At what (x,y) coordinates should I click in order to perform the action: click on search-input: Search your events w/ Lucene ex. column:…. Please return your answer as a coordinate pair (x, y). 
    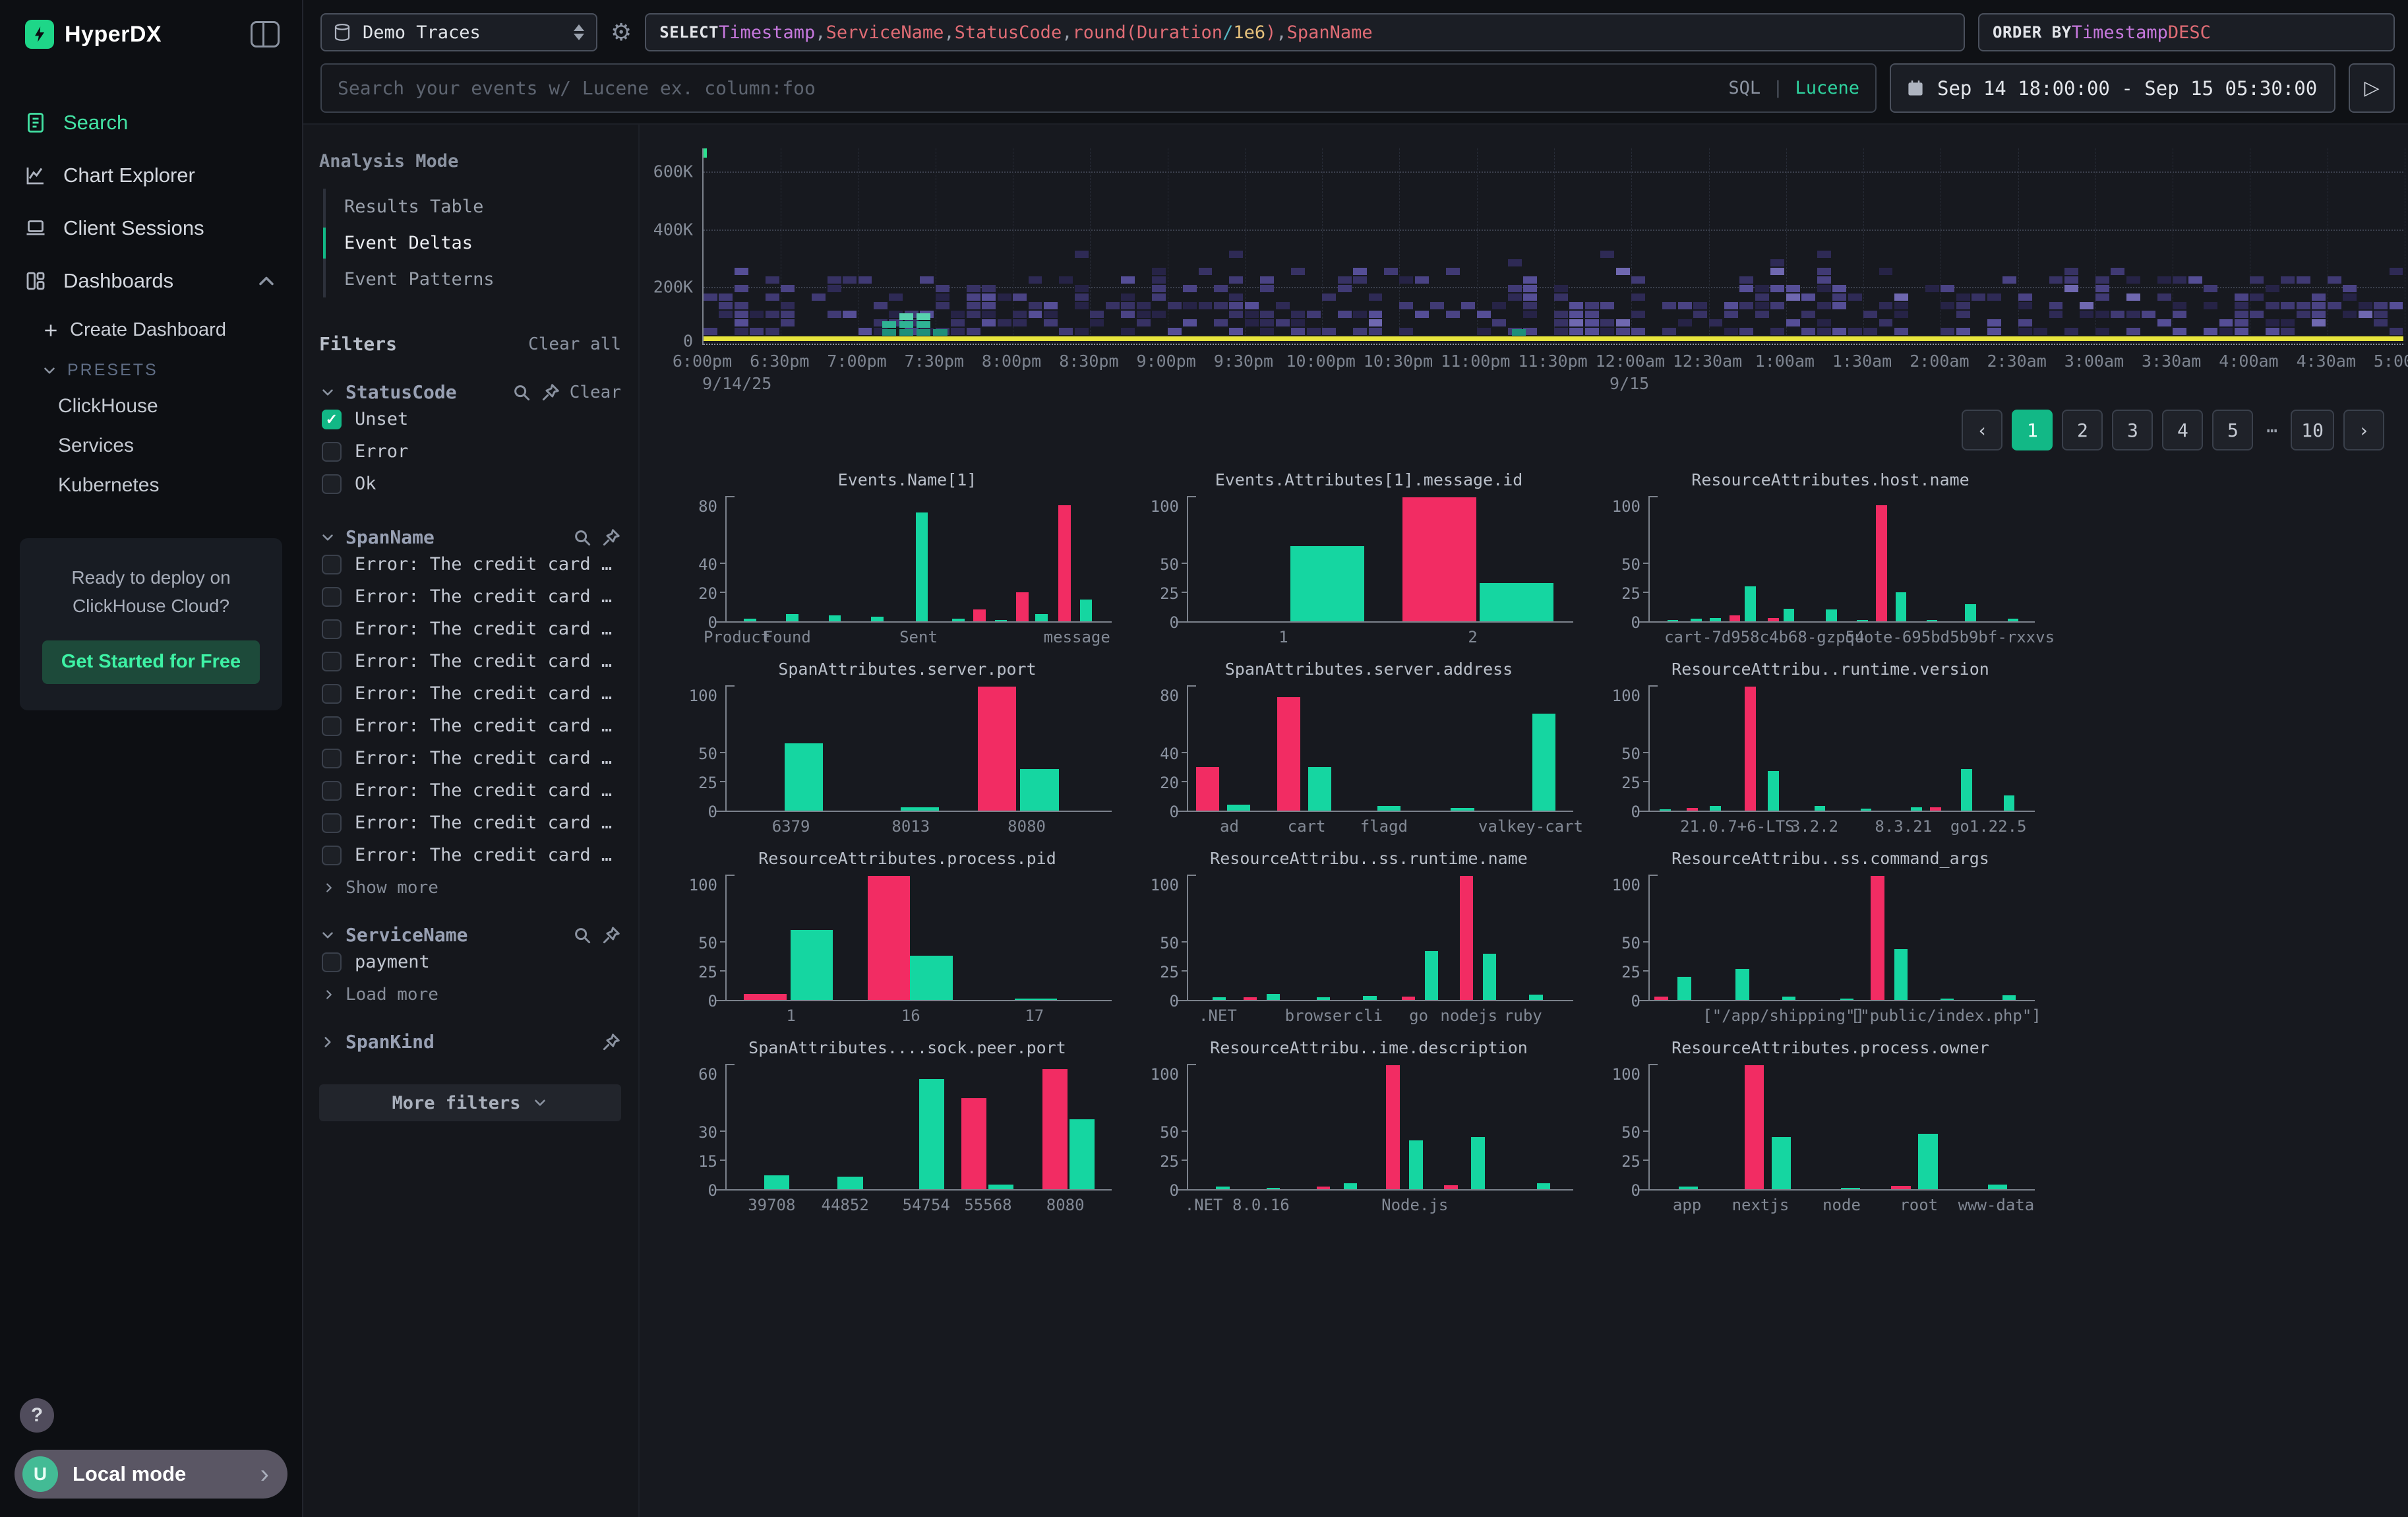
    Looking at the image, I should click on (1098, 88).